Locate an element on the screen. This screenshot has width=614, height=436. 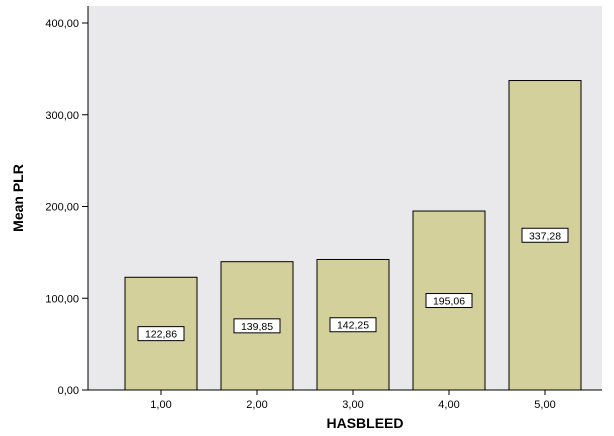
x-tick-label: 1,00 is located at coordinates (160, 405).